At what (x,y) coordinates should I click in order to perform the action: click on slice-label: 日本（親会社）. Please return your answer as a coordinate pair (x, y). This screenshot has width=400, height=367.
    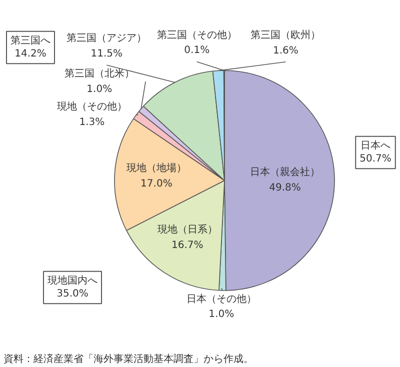
    Looking at the image, I should click on (285, 172).